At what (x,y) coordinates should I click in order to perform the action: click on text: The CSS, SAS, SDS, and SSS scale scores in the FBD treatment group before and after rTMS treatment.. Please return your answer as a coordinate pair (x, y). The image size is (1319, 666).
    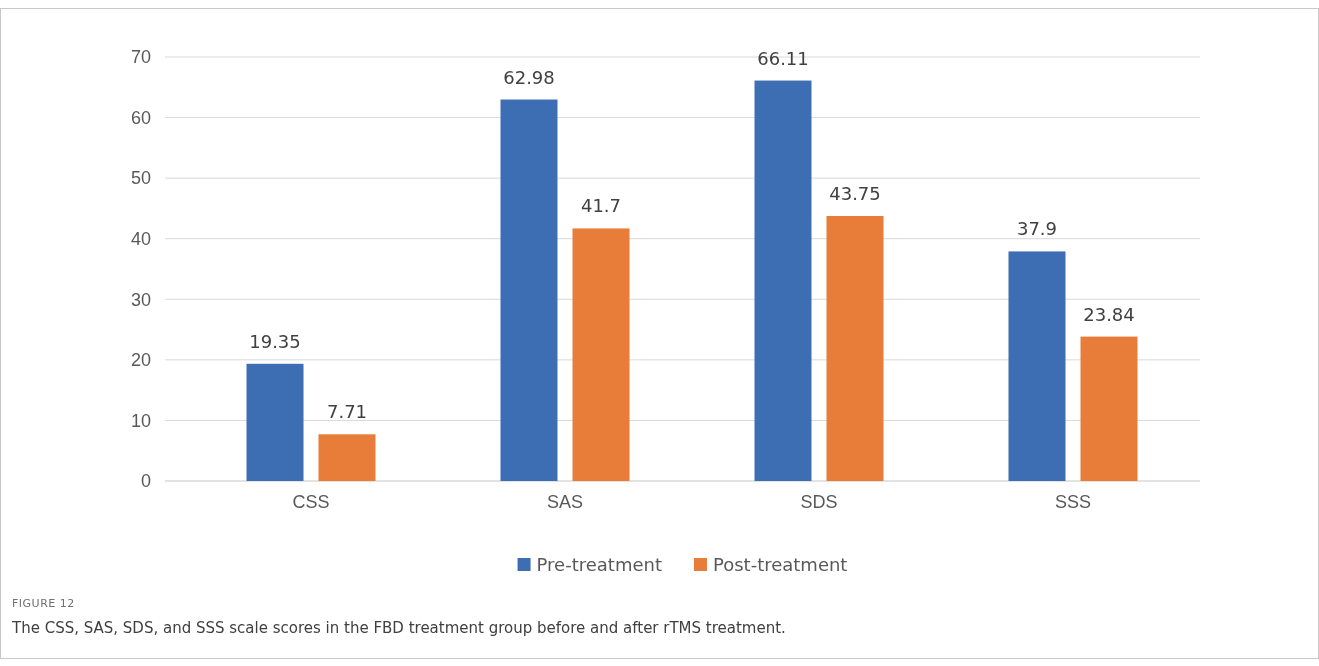
    Looking at the image, I should click on (398, 628).